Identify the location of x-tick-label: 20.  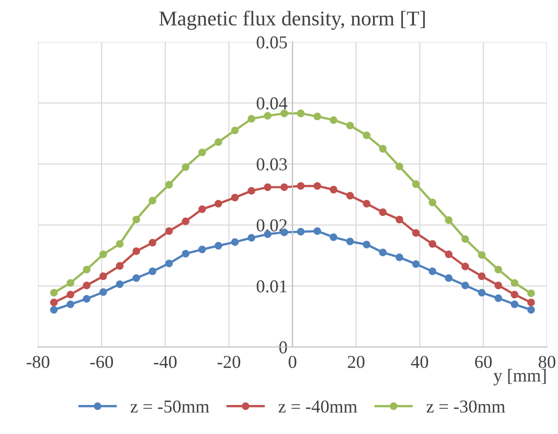
(356, 362).